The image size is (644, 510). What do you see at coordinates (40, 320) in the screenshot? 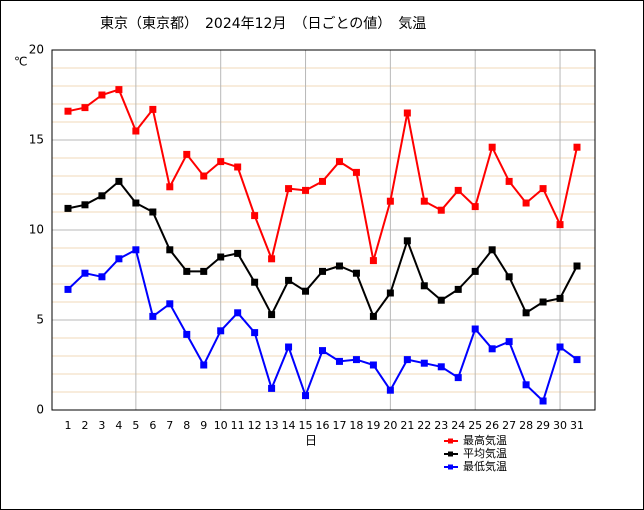
I see `y-tick-label: 5` at bounding box center [40, 320].